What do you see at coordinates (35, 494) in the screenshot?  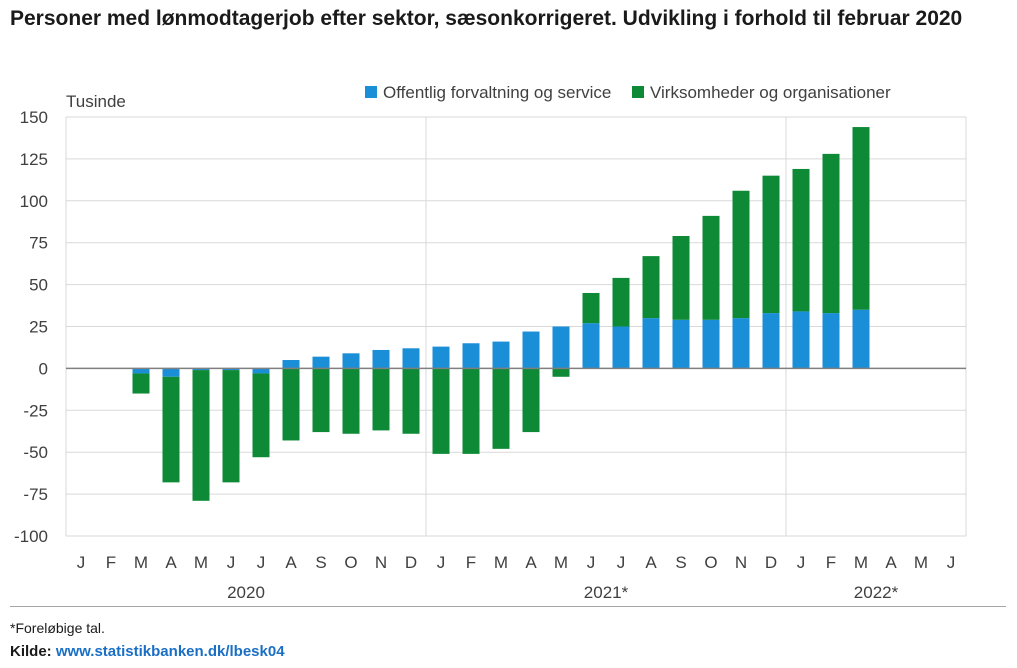 I see `y-tick-label: -75` at bounding box center [35, 494].